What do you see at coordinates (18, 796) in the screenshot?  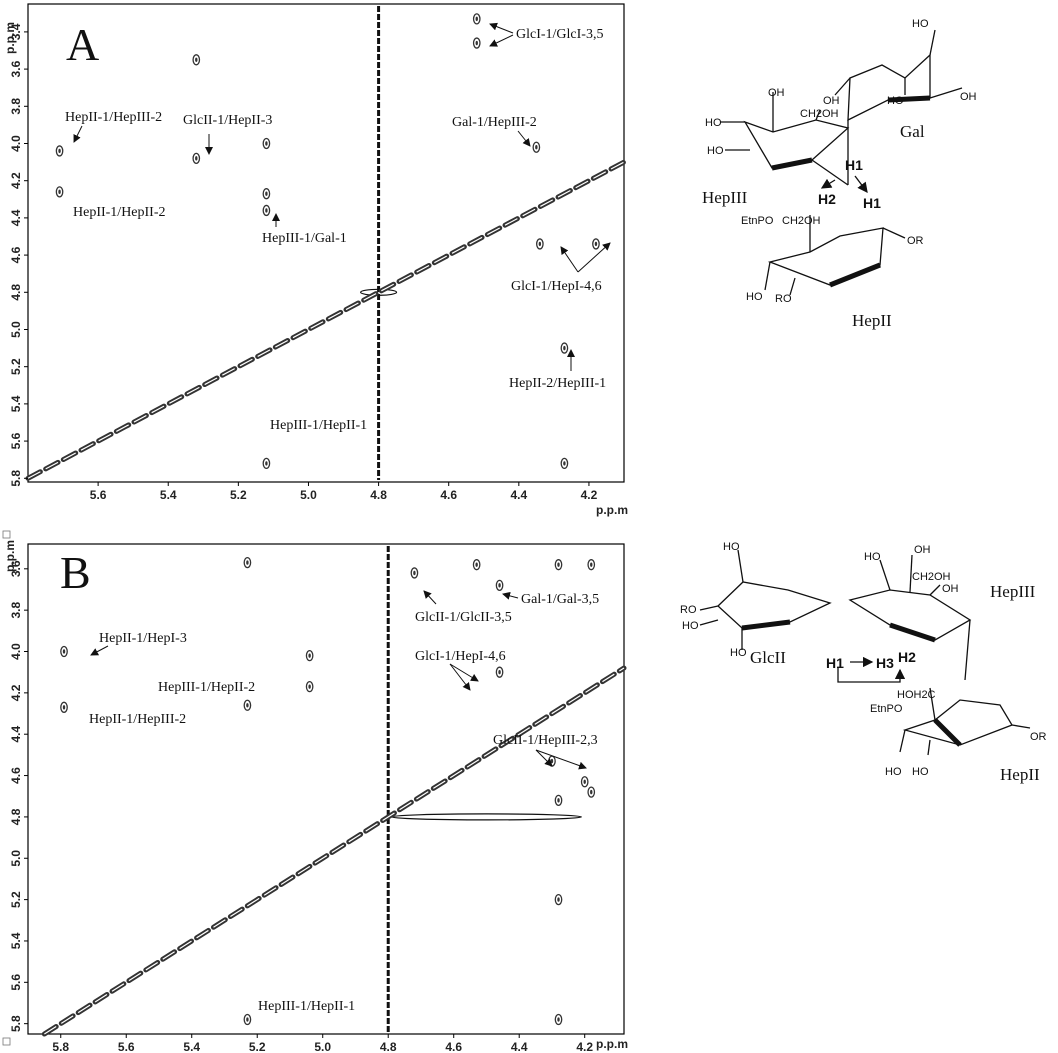 I see `panel-b-y-ticks: 3.6 3.8 4.0 4.2 4.4 4.6 4.8 5.0 5.2 5.4 5.6 5.8` at bounding box center [18, 796].